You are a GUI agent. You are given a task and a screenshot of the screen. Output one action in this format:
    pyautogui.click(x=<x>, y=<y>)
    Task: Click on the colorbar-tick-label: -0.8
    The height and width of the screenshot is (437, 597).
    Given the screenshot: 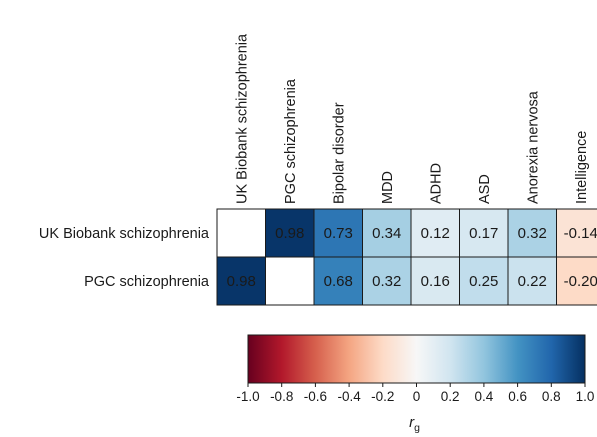 What is the action you would take?
    pyautogui.click(x=281, y=396)
    